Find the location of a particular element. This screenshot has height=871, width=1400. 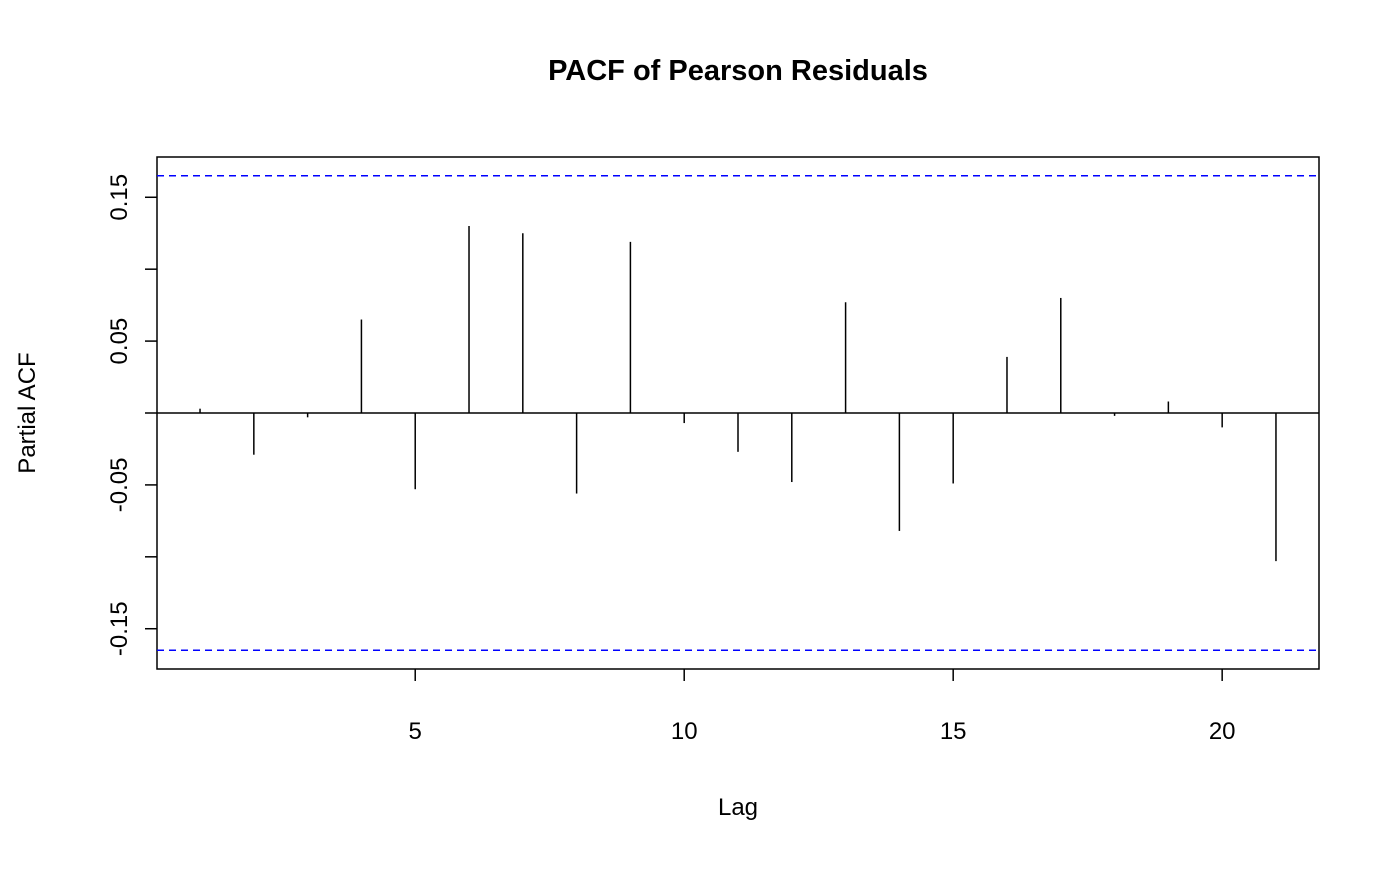

x-tick-label: 5 is located at coordinates (415, 731).